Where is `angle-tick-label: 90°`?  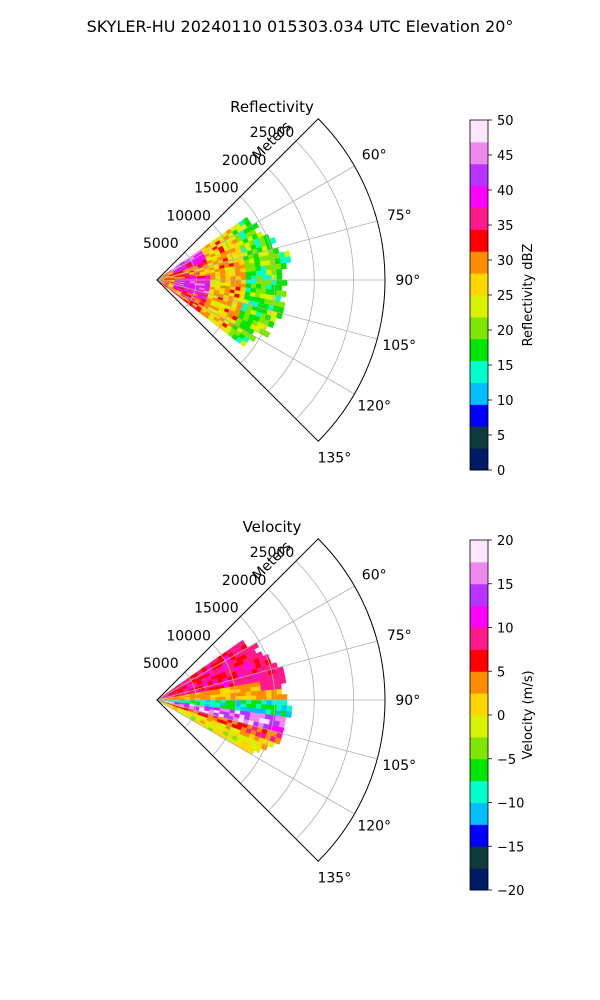 angle-tick-label: 90° is located at coordinates (407, 701).